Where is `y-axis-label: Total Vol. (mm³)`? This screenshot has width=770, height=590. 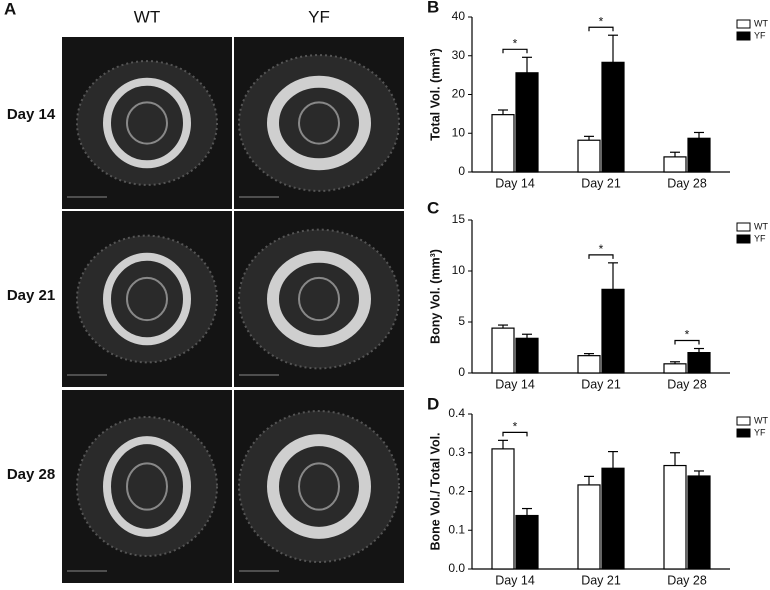
y-axis-label: Total Vol. (mm³) is located at coordinates (435, 94).